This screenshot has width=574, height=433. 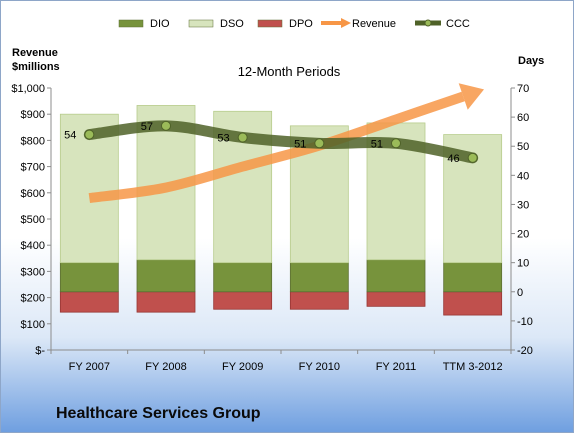 What do you see at coordinates (33, 246) in the screenshot?
I see `left-axis-tick-label: $400` at bounding box center [33, 246].